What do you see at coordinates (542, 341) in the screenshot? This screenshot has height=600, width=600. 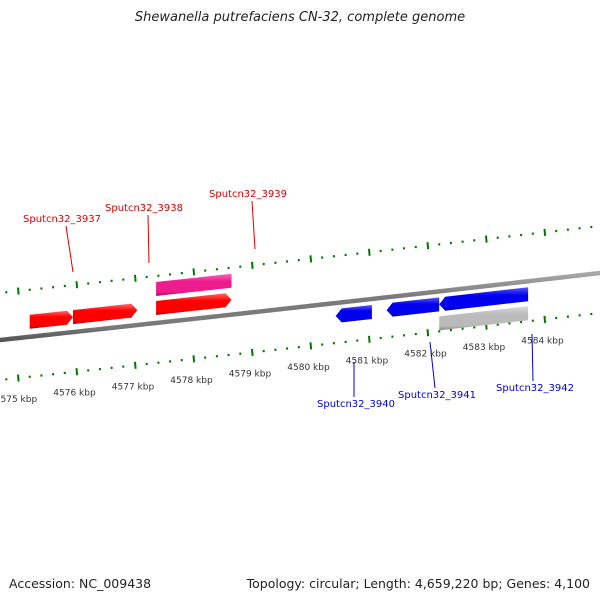 I see `scale-label: 4584 kbp` at bounding box center [542, 341].